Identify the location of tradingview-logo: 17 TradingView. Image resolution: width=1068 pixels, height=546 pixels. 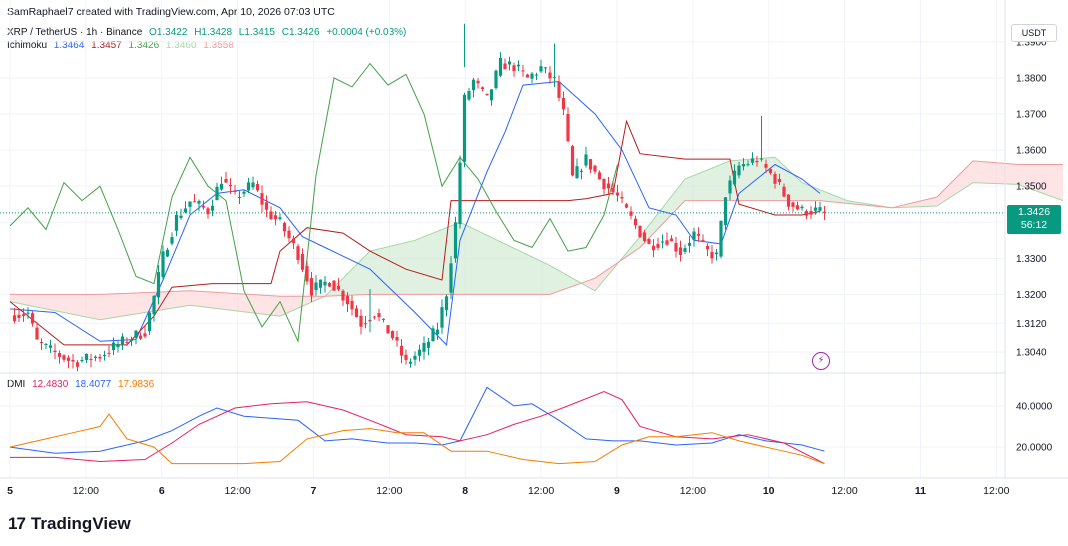
(69, 524).